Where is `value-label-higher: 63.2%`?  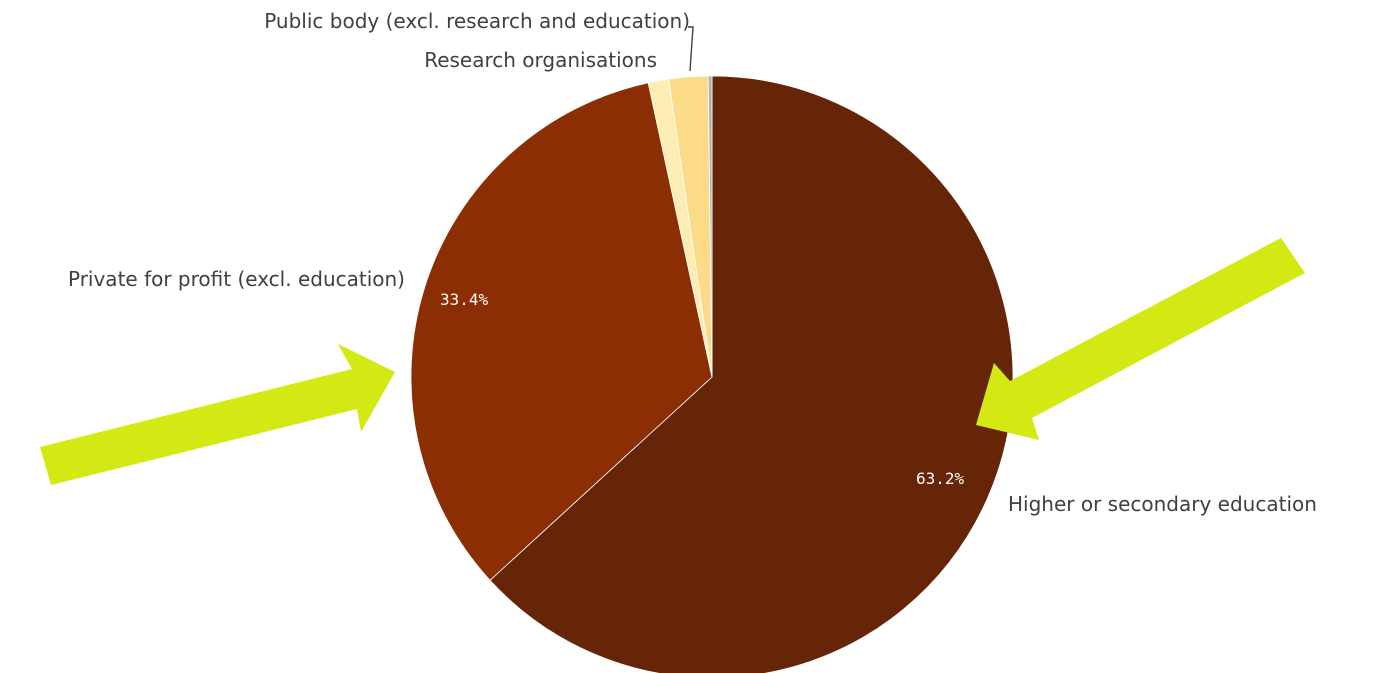 value-label-higher: 63.2% is located at coordinates (940, 478).